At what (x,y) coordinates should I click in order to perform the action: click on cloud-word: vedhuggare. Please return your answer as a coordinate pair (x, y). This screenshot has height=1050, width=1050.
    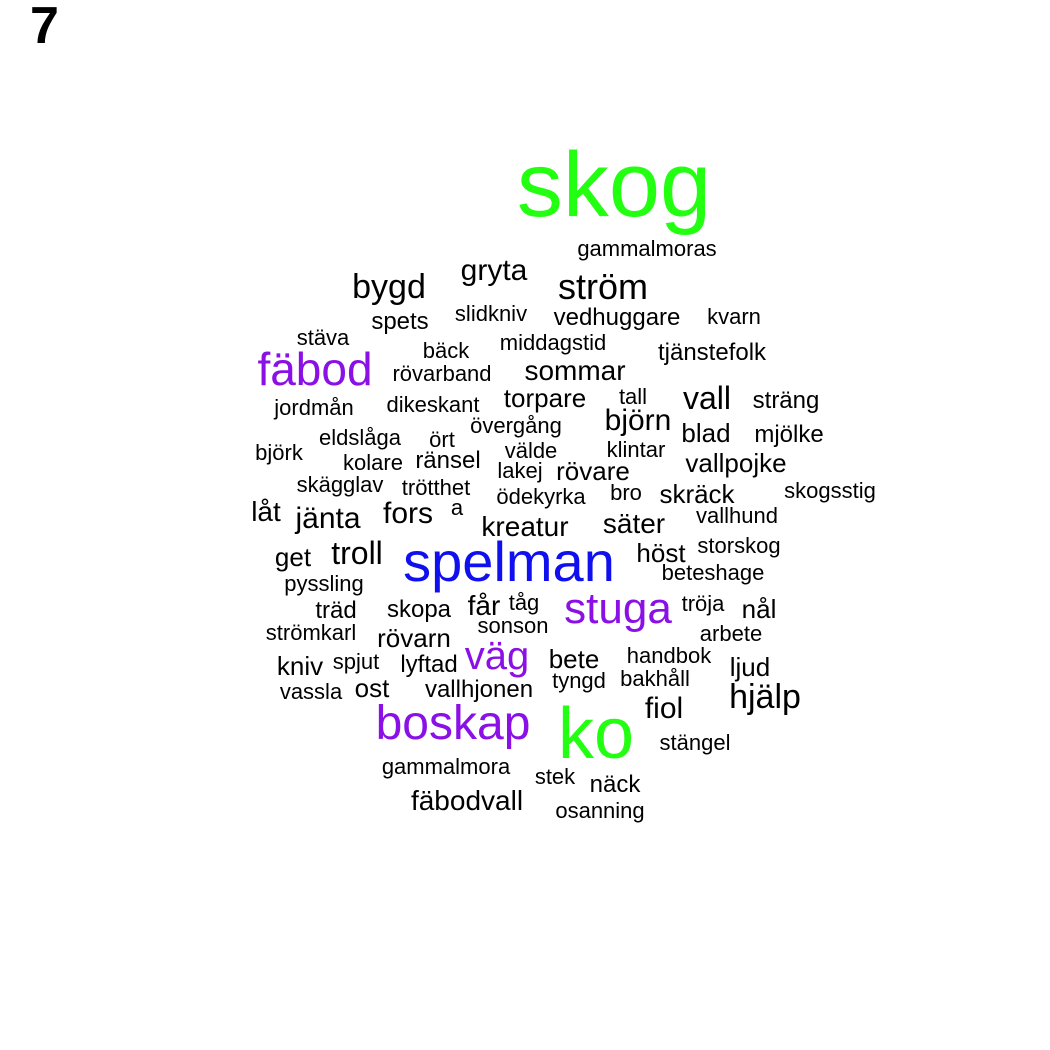
    Looking at the image, I should click on (617, 317).